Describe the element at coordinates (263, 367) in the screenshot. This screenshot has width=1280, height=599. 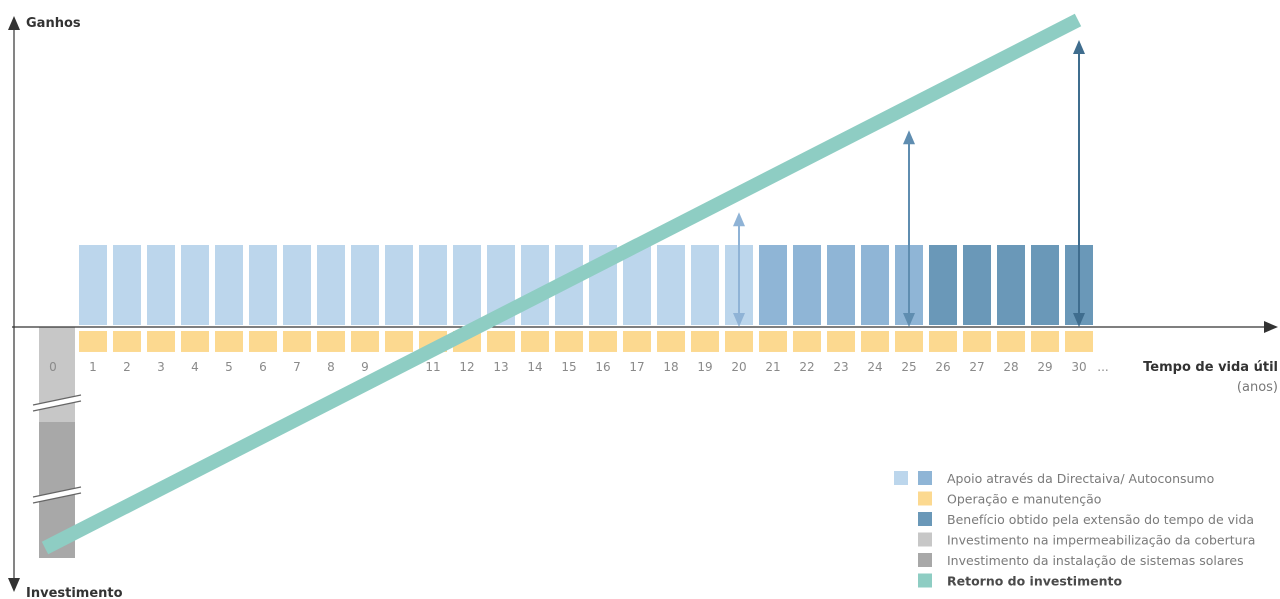
I see `x-tick-6: 6` at that location.